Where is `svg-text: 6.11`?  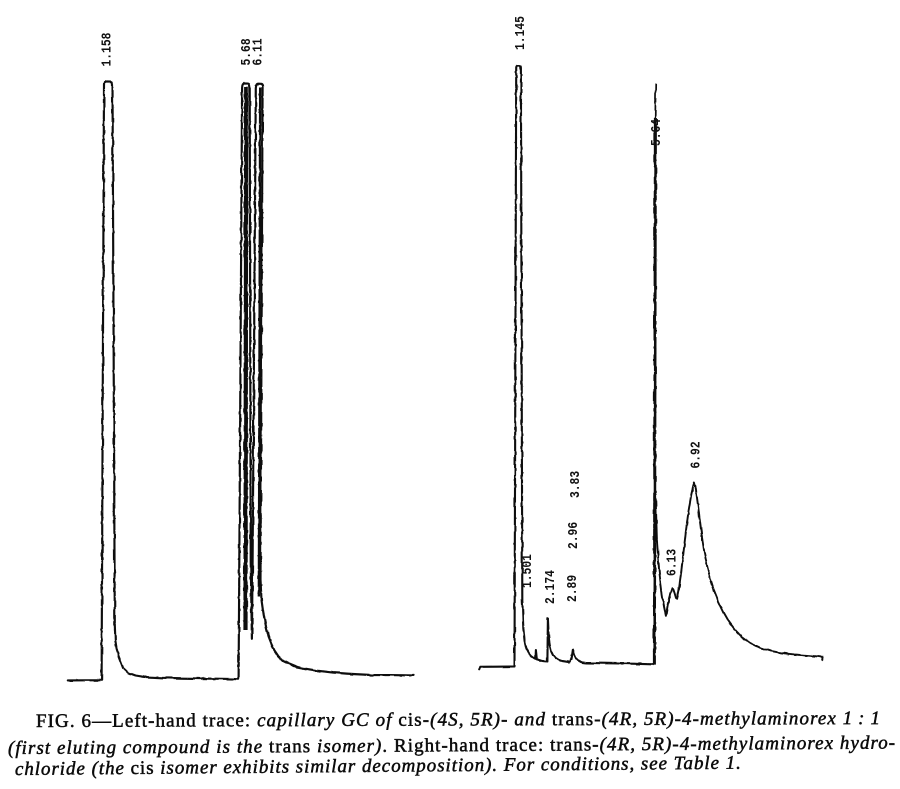 svg-text: 6.11 is located at coordinates (257, 51).